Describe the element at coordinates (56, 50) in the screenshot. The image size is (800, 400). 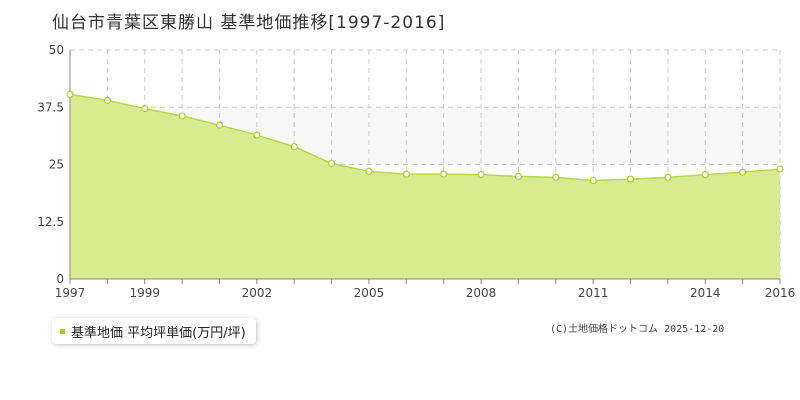
I see `y-tick-label: 50` at that location.